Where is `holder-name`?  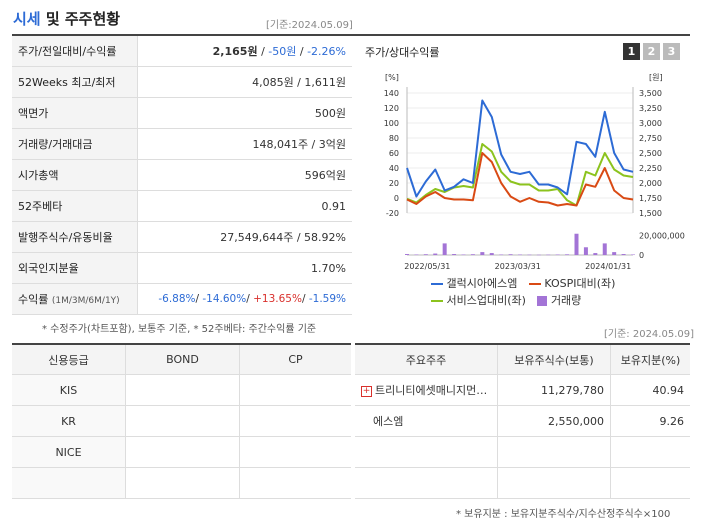
holder-name is located at coordinates (426, 452).